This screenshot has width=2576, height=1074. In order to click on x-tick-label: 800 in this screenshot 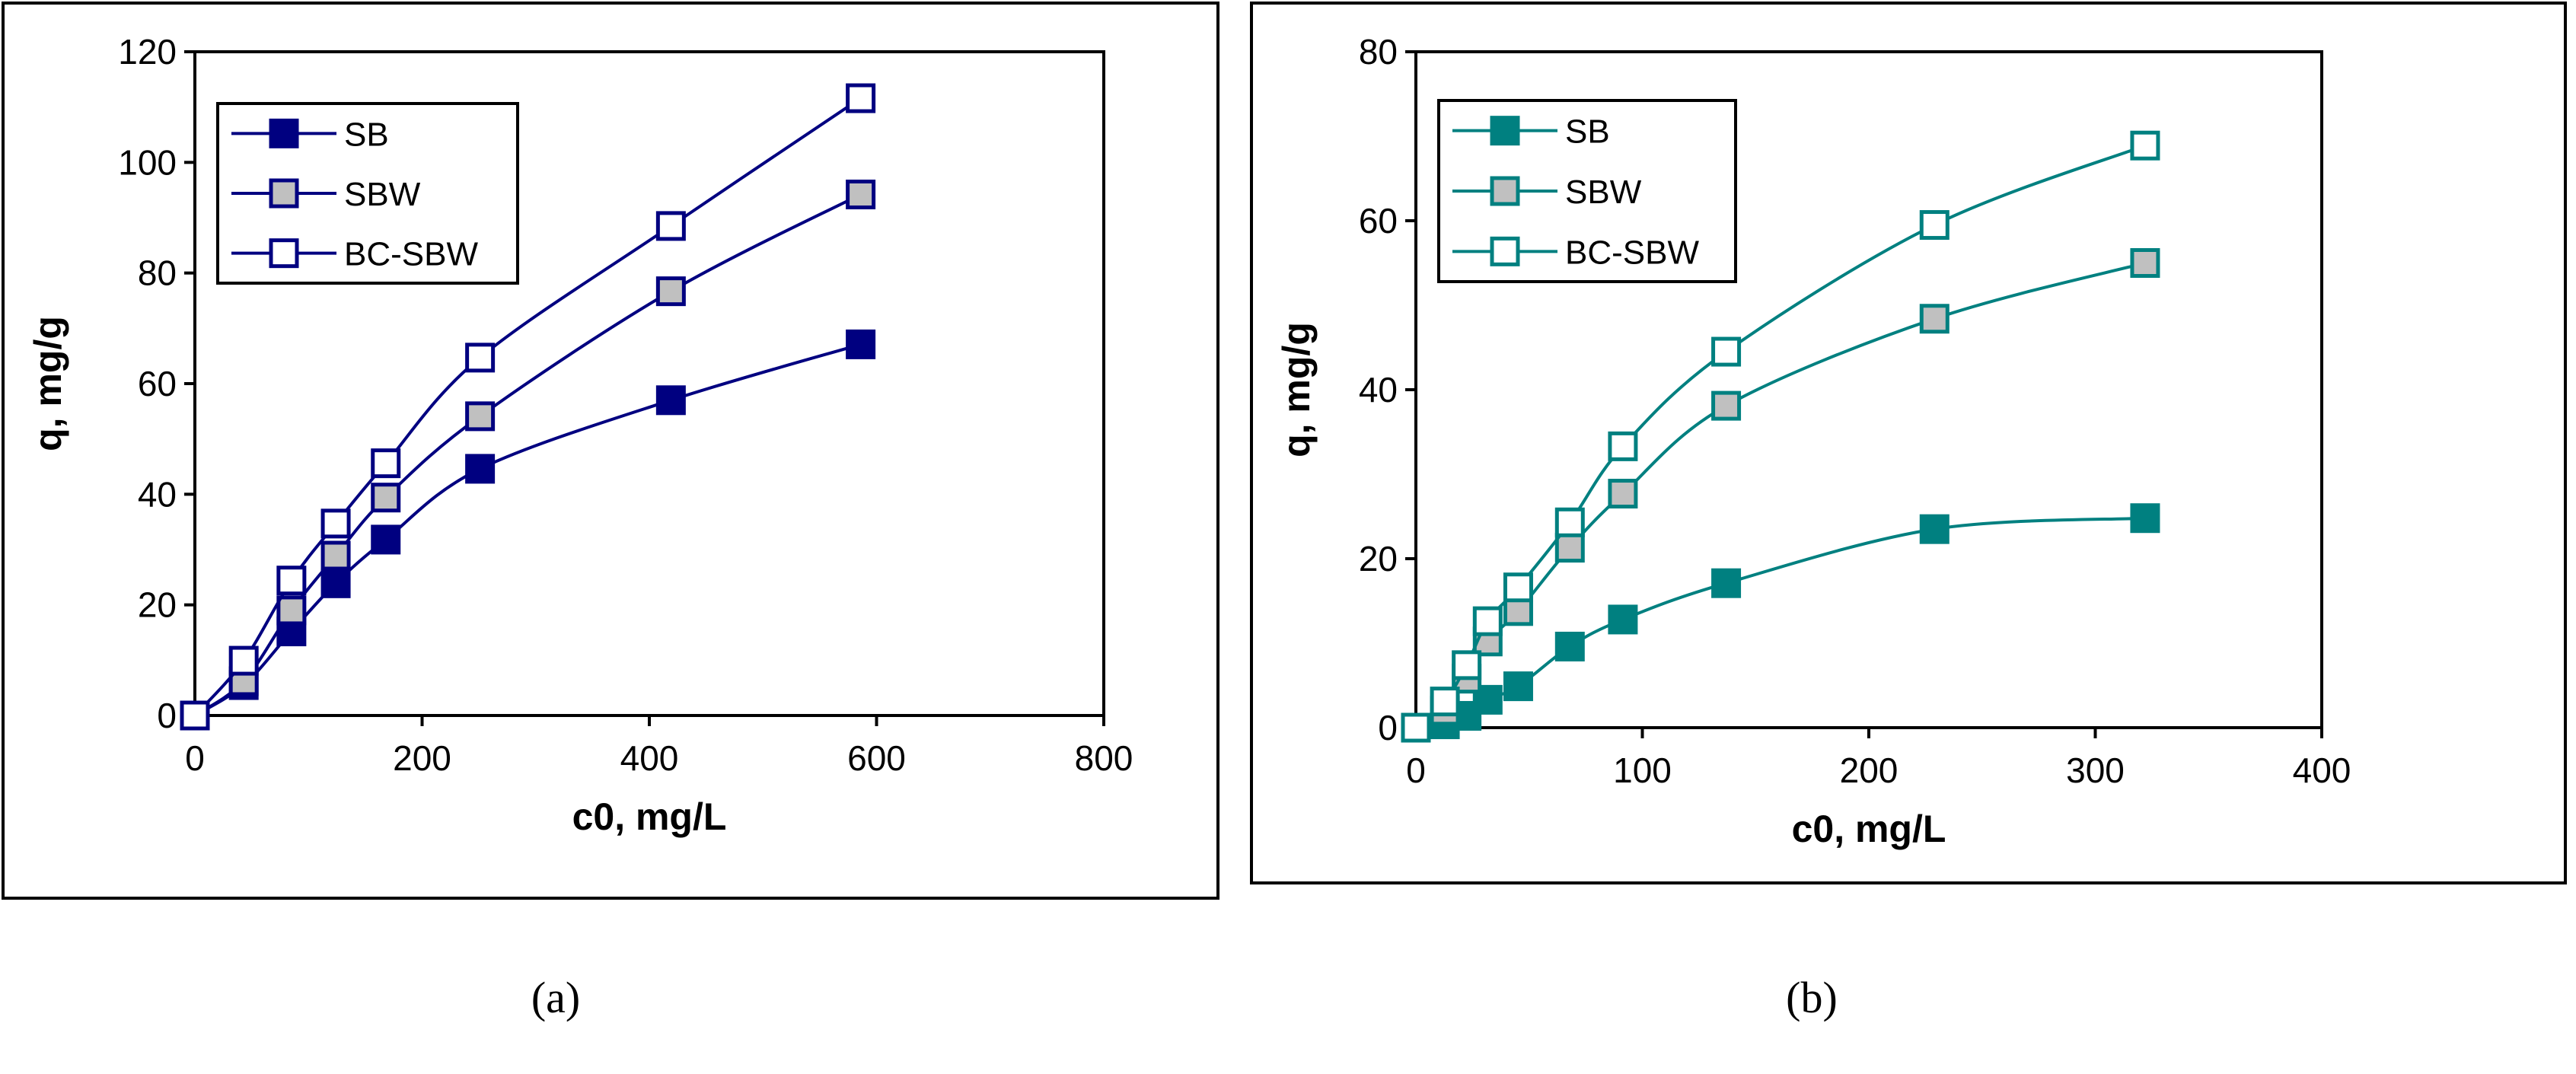, I will do `click(1104, 758)`.